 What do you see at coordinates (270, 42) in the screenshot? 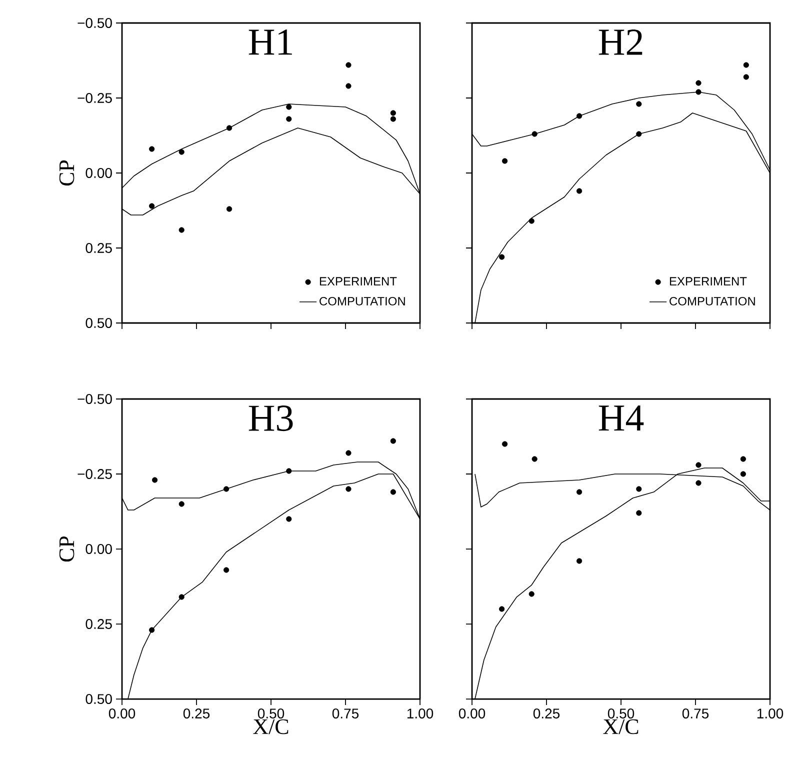
I see `chart-title: H1` at bounding box center [270, 42].